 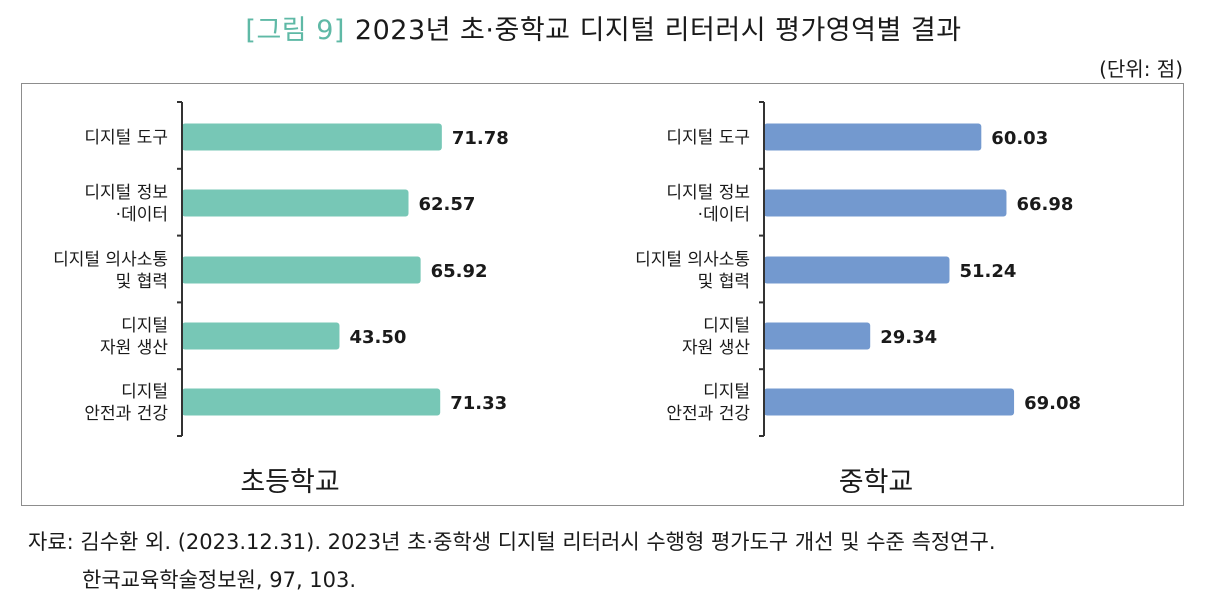 I want to click on middle-value-label-4: 69.08, so click(x=1052, y=403).